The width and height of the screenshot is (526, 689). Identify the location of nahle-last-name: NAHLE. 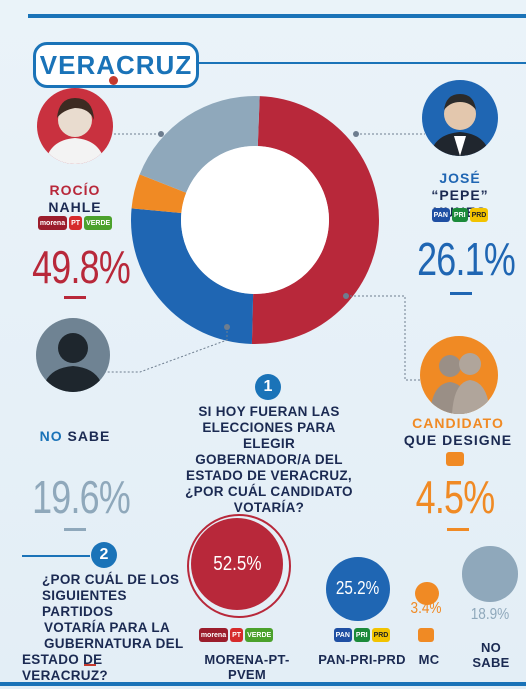
(75, 207).